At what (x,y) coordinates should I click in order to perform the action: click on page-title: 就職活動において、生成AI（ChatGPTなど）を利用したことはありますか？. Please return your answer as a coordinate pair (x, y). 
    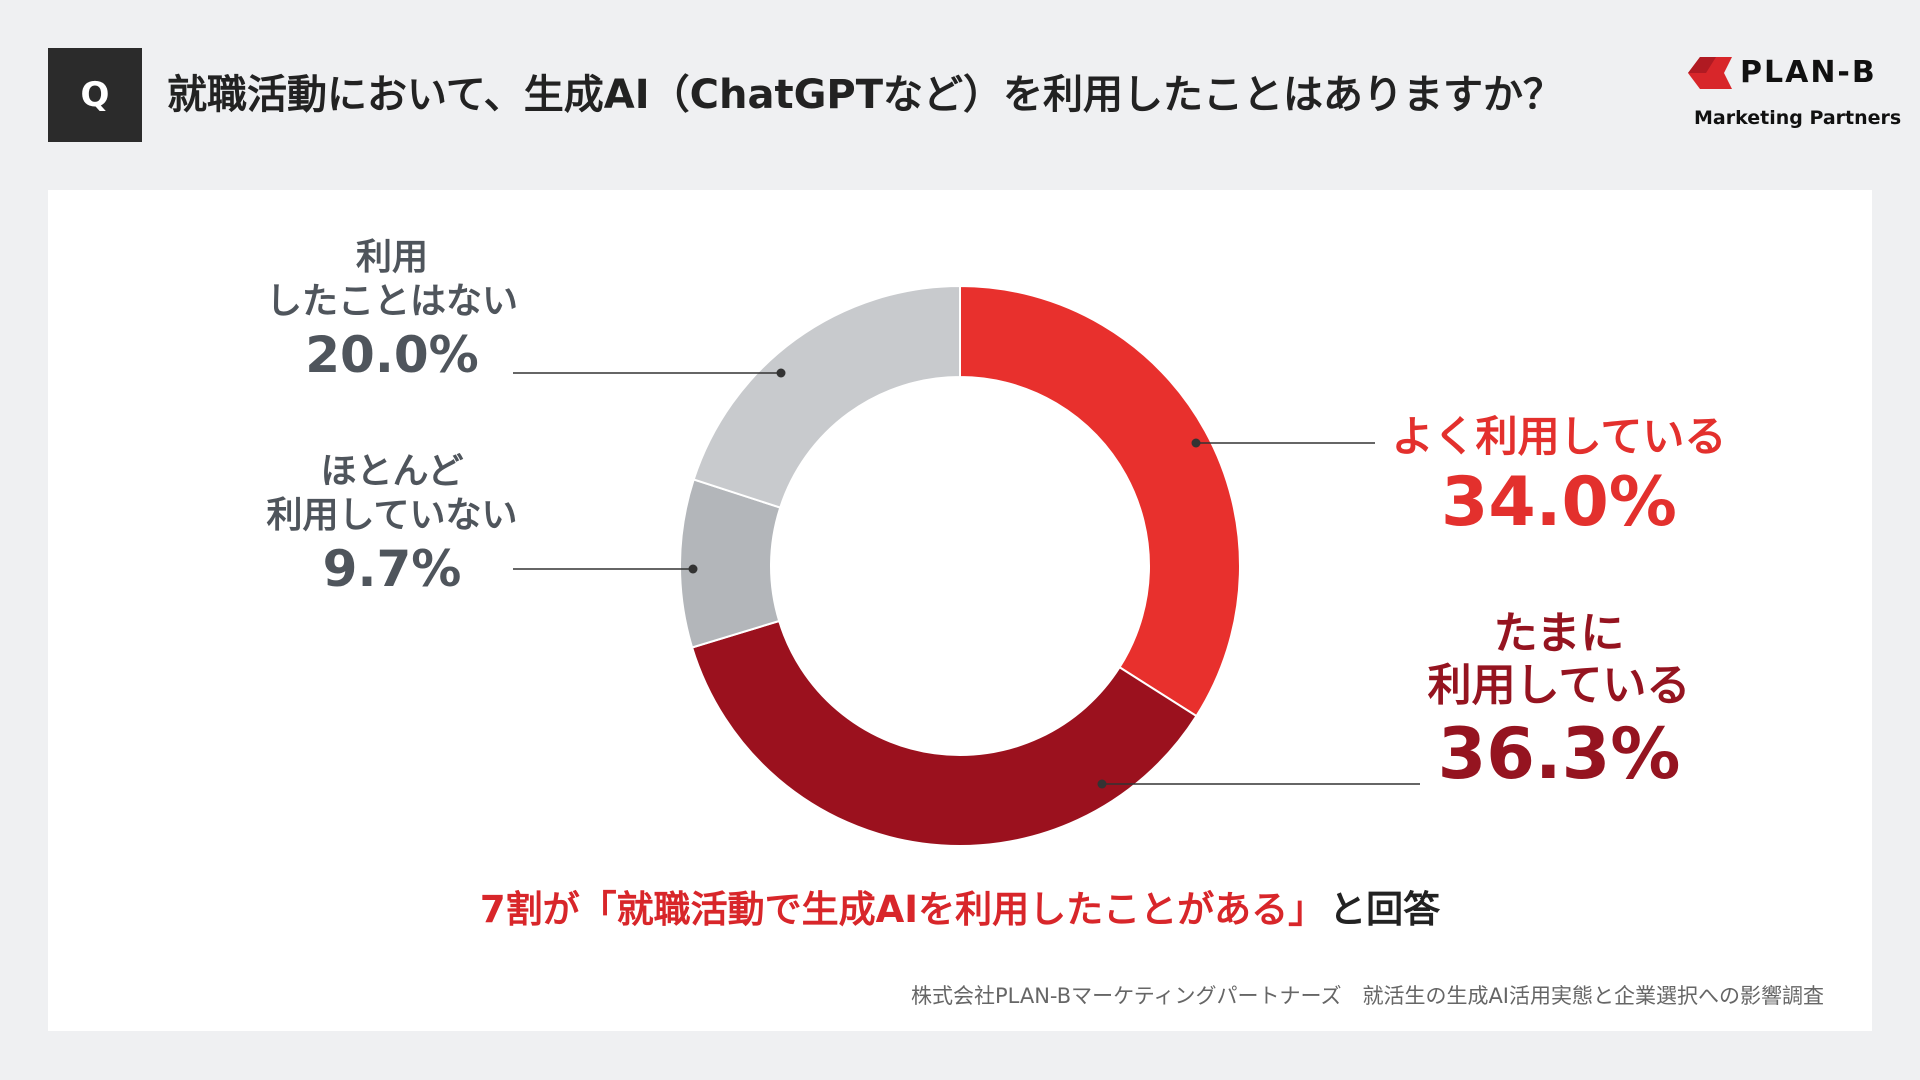
    Looking at the image, I should click on (865, 95).